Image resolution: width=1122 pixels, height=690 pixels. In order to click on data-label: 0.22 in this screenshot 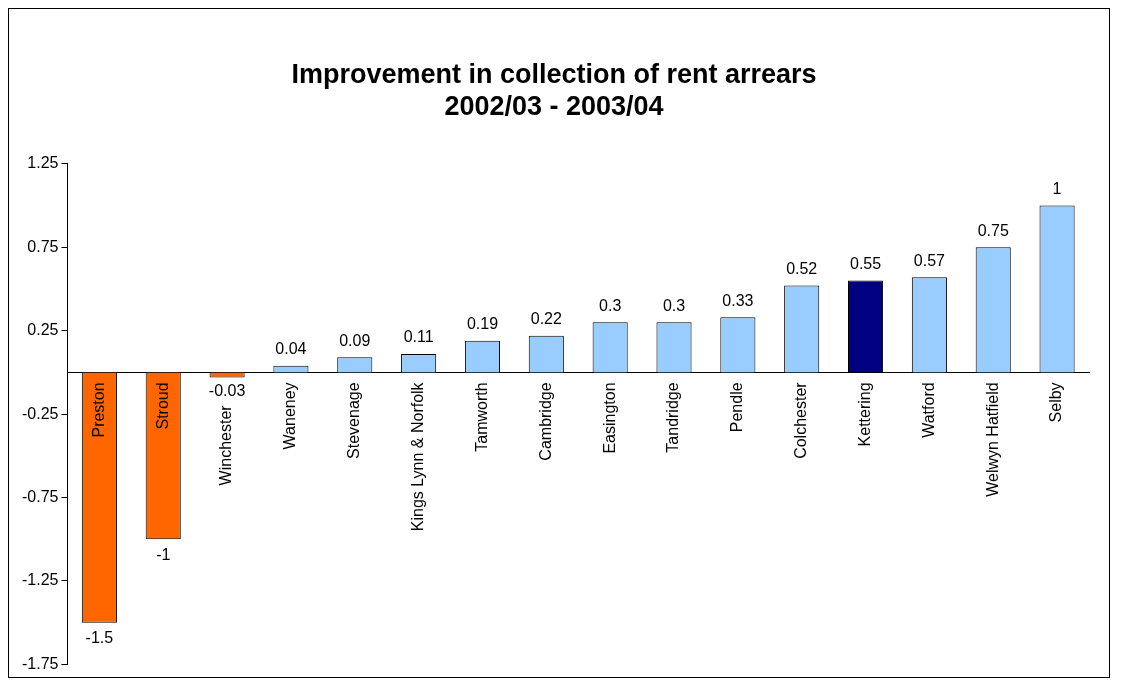, I will do `click(546, 319)`.